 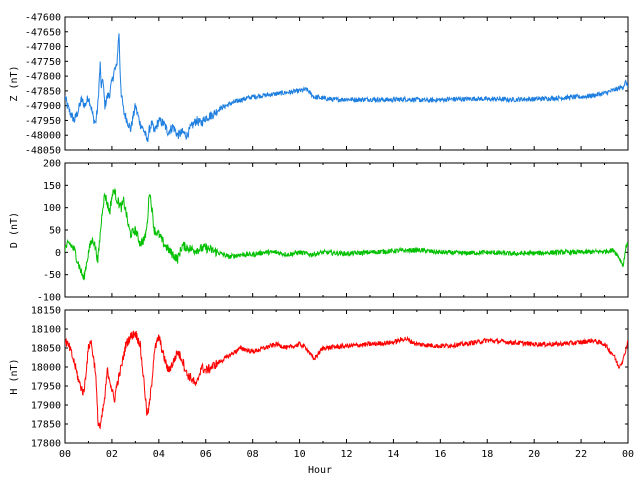 What do you see at coordinates (43, 18) in the screenshot?
I see `y-tick-label: -47600` at bounding box center [43, 18].